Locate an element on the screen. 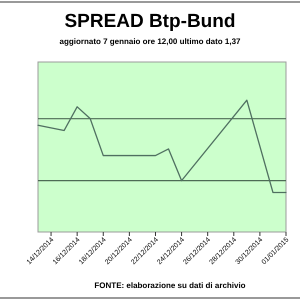 The width and height of the screenshot is (300, 300). source-note: FONTE: elaborazione su dati di archivio is located at coordinates (170, 285).